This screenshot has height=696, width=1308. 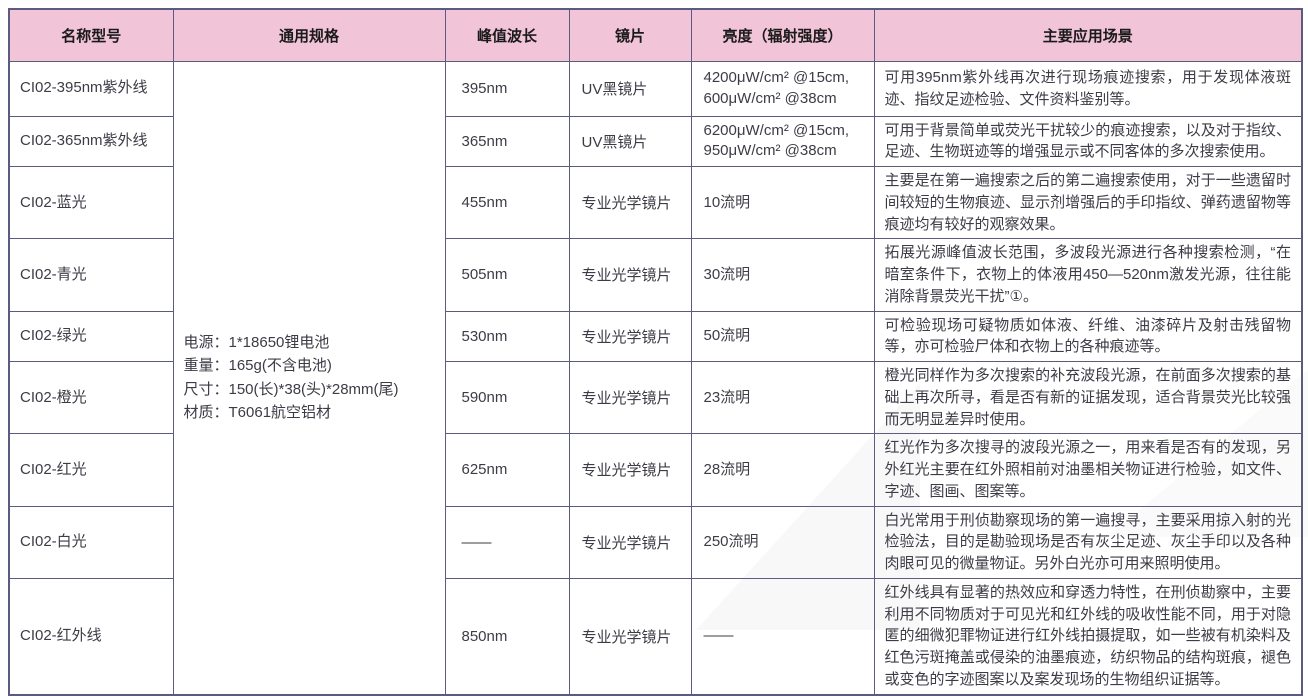 What do you see at coordinates (782, 470) in the screenshot?
I see `brightness-cell: 28流明` at bounding box center [782, 470].